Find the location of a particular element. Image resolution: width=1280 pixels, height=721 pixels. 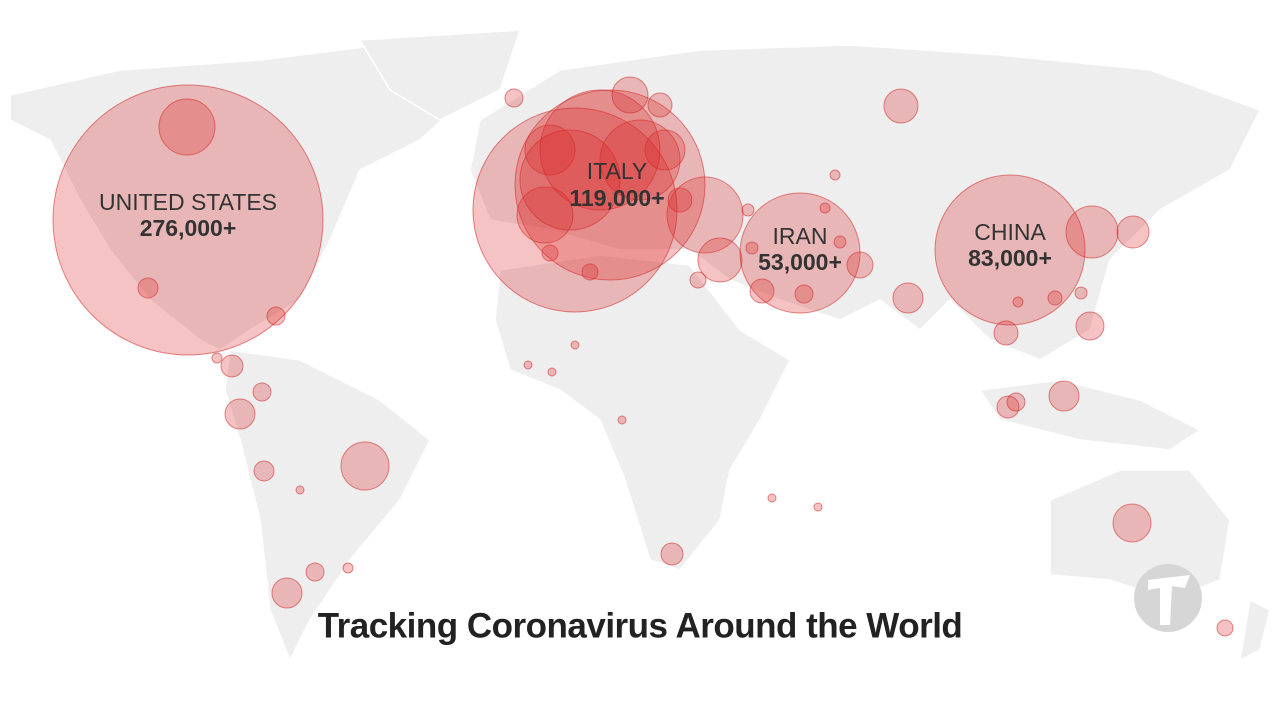

logo is located at coordinates (1168, 598).